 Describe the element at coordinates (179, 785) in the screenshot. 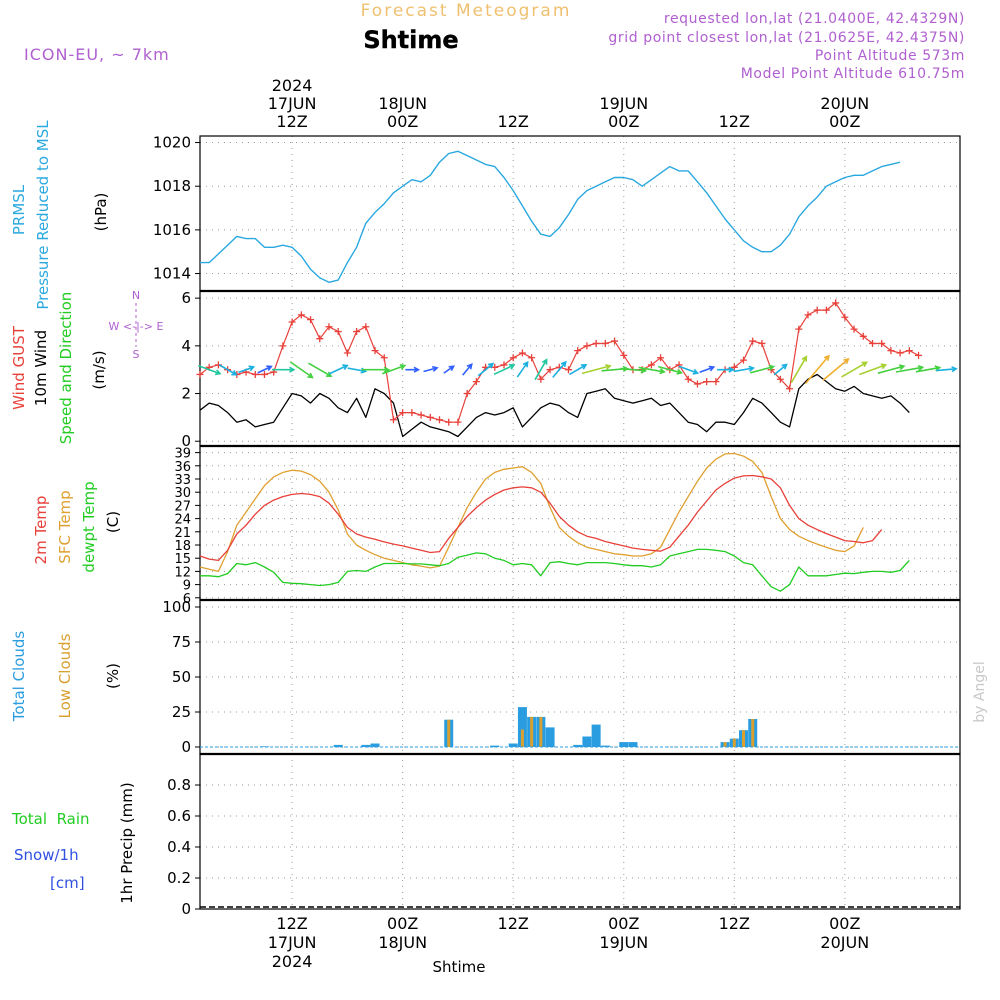

I see `precip-ytick-label: 0.8` at that location.